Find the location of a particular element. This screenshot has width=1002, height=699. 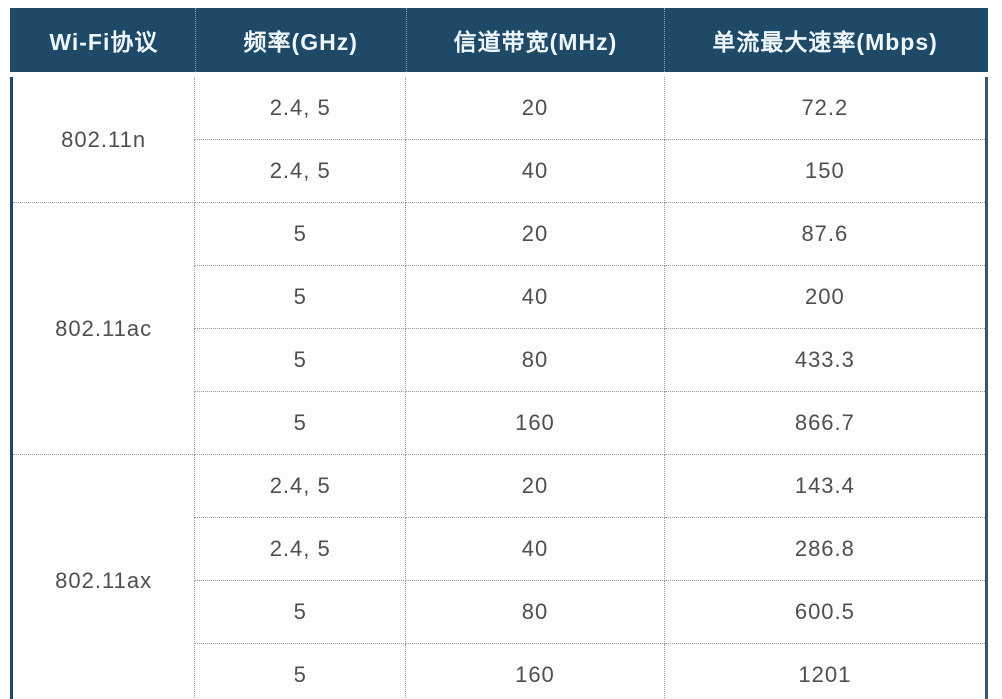

rate-cell: 200 is located at coordinates (824, 297).